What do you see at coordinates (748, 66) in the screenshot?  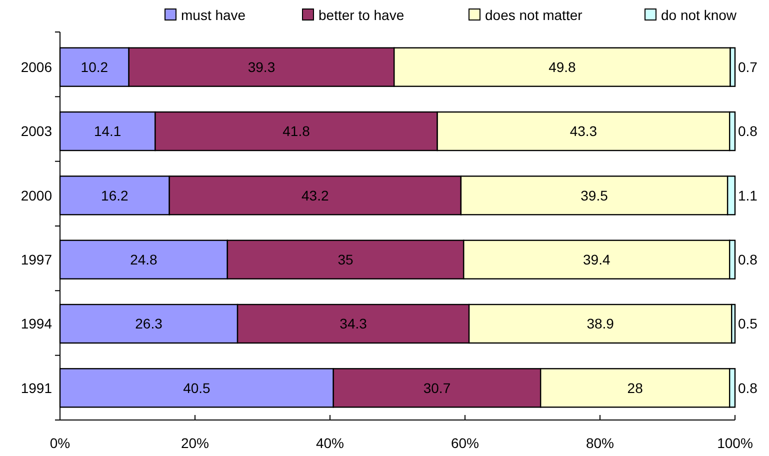 I see `data-label: 0.7` at bounding box center [748, 66].